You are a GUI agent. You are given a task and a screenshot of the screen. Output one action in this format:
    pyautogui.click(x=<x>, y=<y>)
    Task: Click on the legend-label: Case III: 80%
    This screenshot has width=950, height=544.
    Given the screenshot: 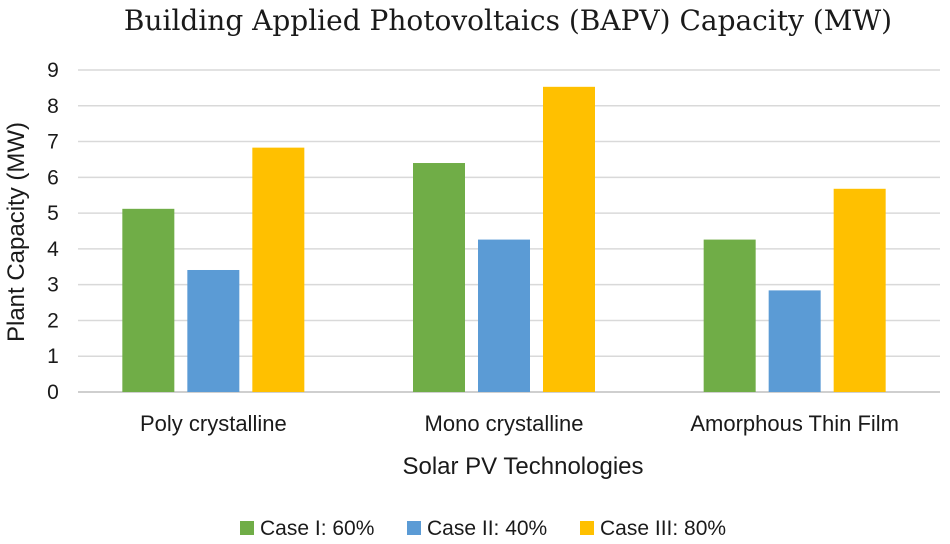 What is the action you would take?
    pyautogui.click(x=663, y=528)
    